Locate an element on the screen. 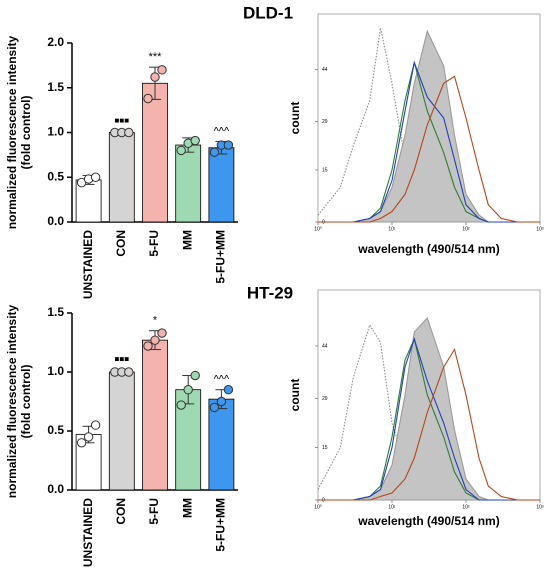 This screenshot has width=550, height=580. histogram-area is located at coordinates (429, 126).